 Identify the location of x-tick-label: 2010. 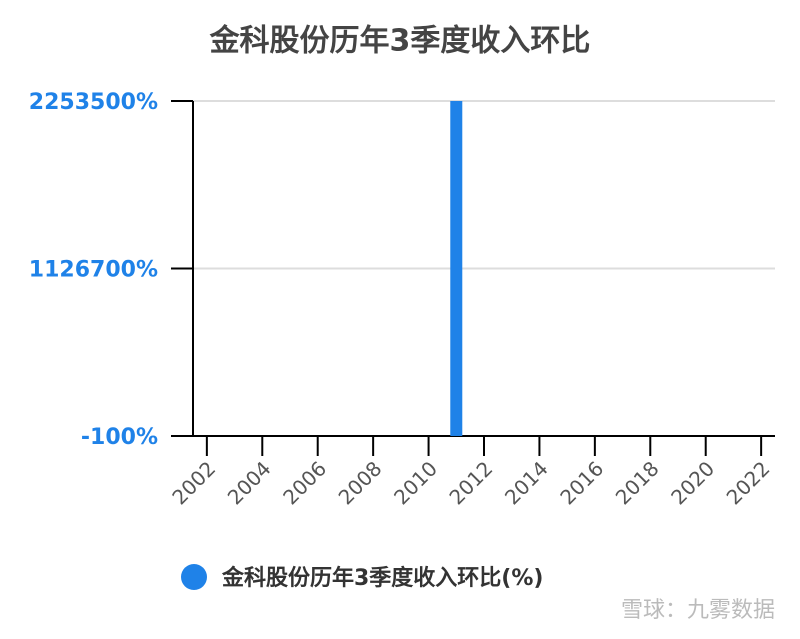
(415, 482).